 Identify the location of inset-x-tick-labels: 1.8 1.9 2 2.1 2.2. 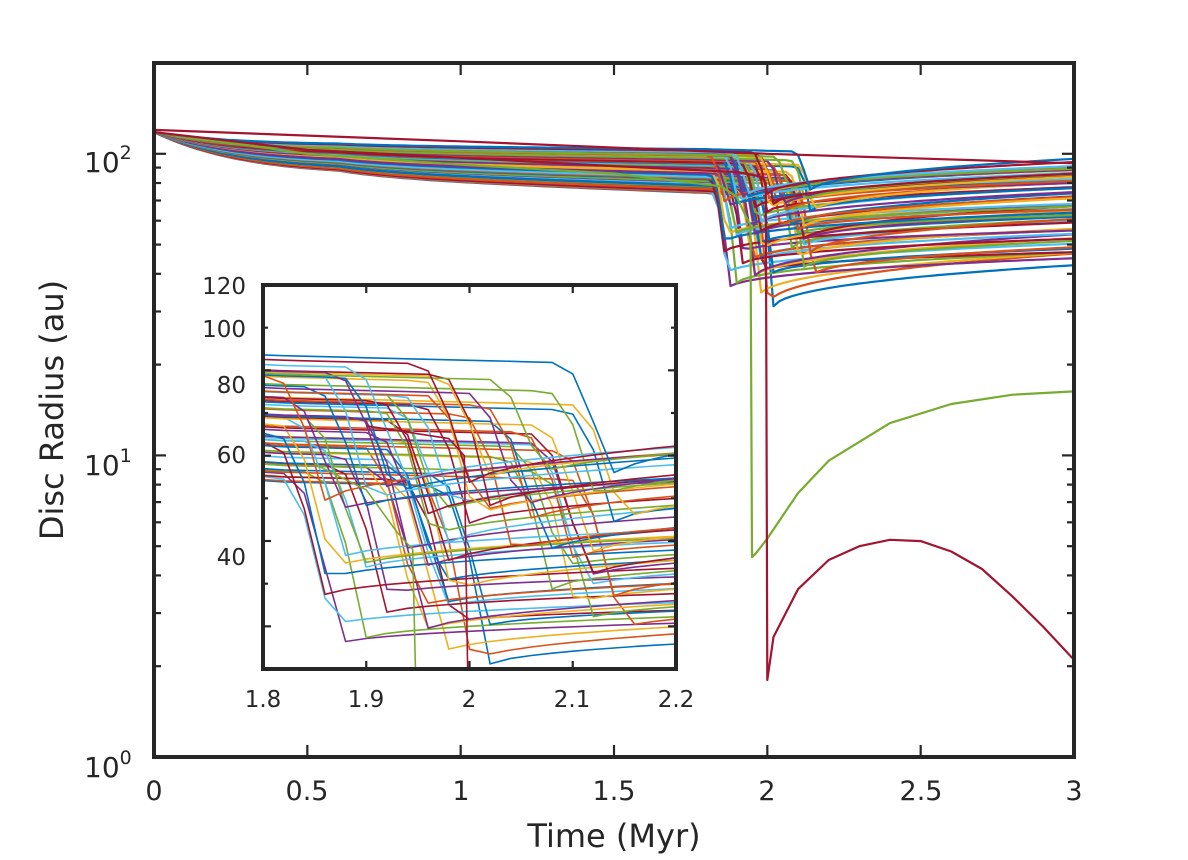
(470, 700).